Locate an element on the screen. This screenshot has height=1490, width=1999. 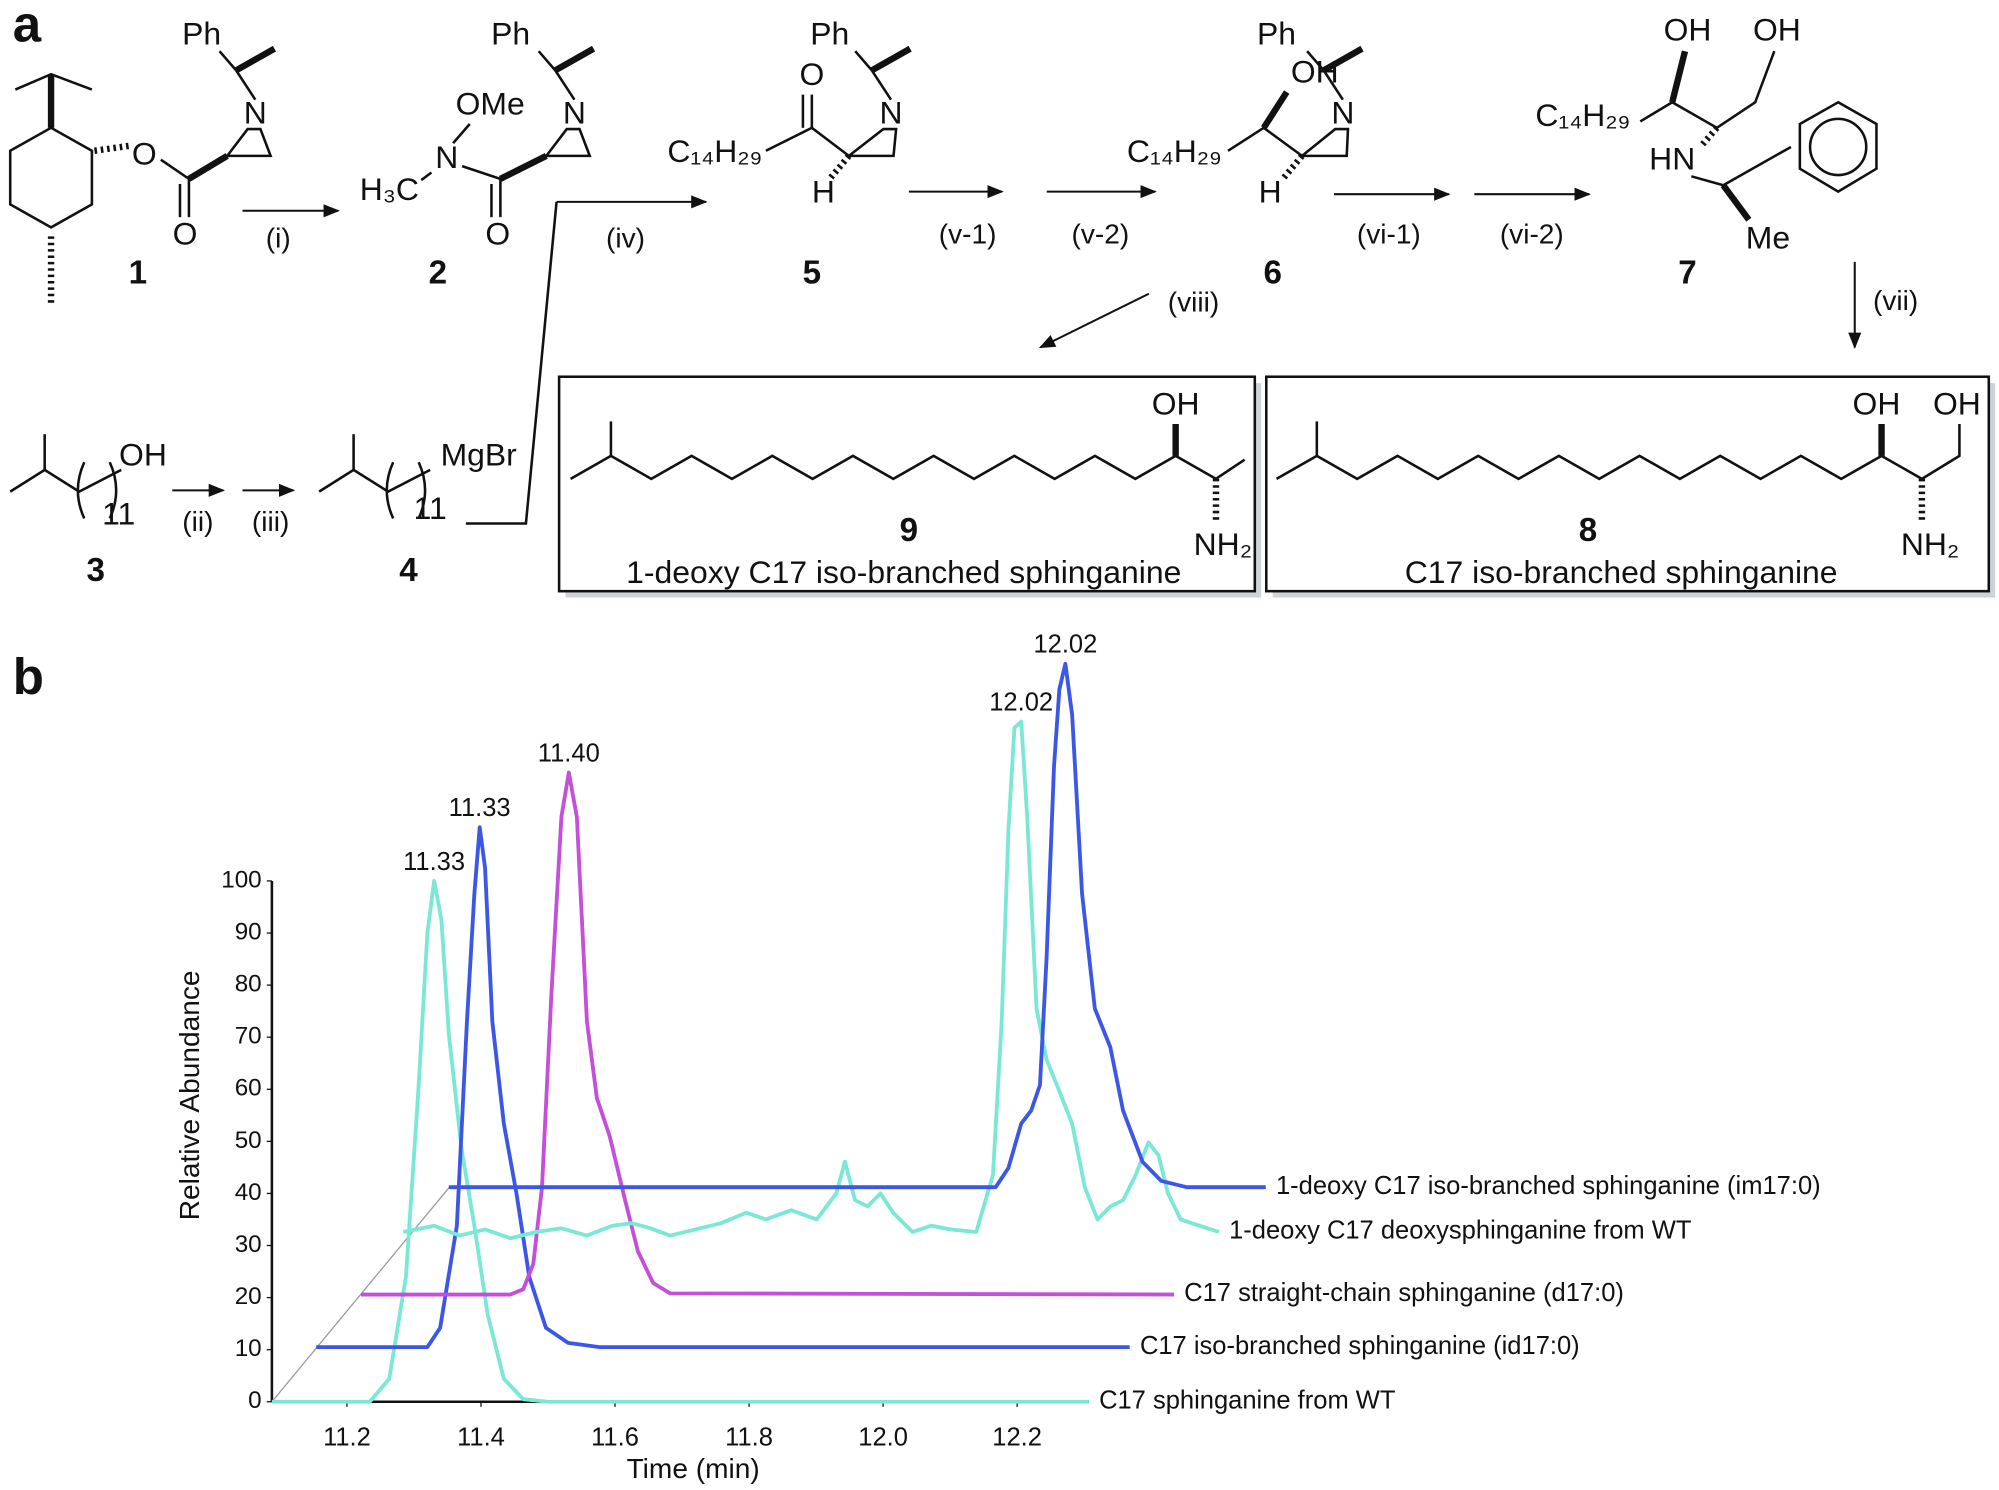
panel-label: b is located at coordinates (28, 676).